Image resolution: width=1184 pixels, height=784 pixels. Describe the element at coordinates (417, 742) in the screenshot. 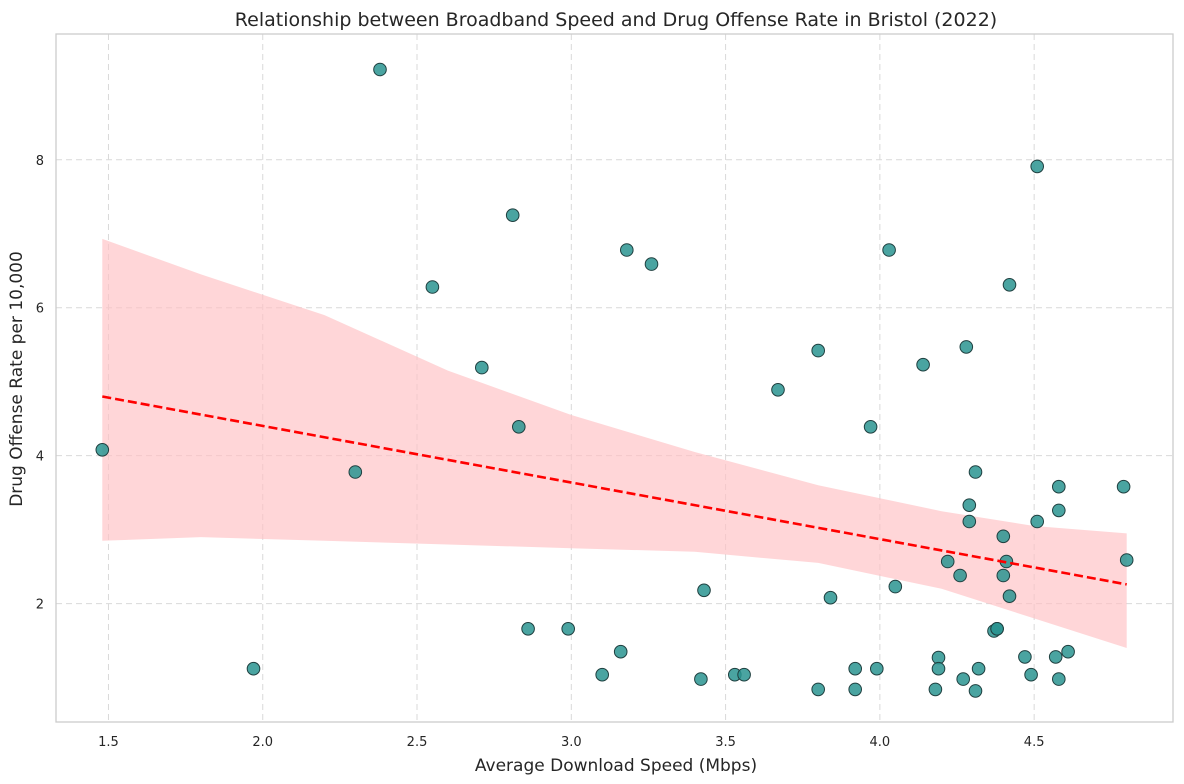

I see `x-tick-label: 2.5` at that location.